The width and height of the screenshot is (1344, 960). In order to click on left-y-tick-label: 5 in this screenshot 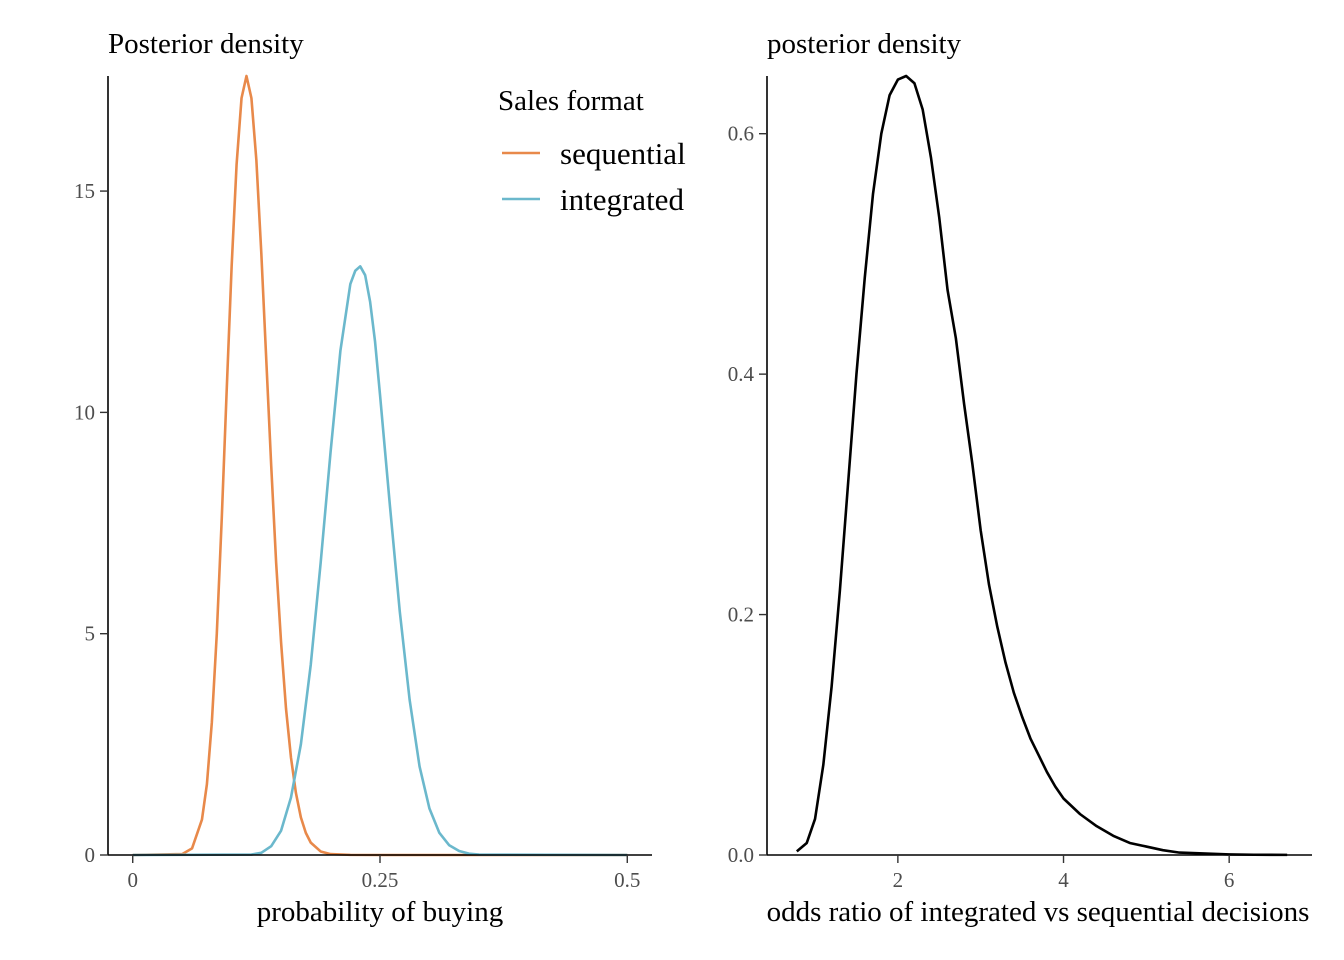, I will do `click(90, 634)`.